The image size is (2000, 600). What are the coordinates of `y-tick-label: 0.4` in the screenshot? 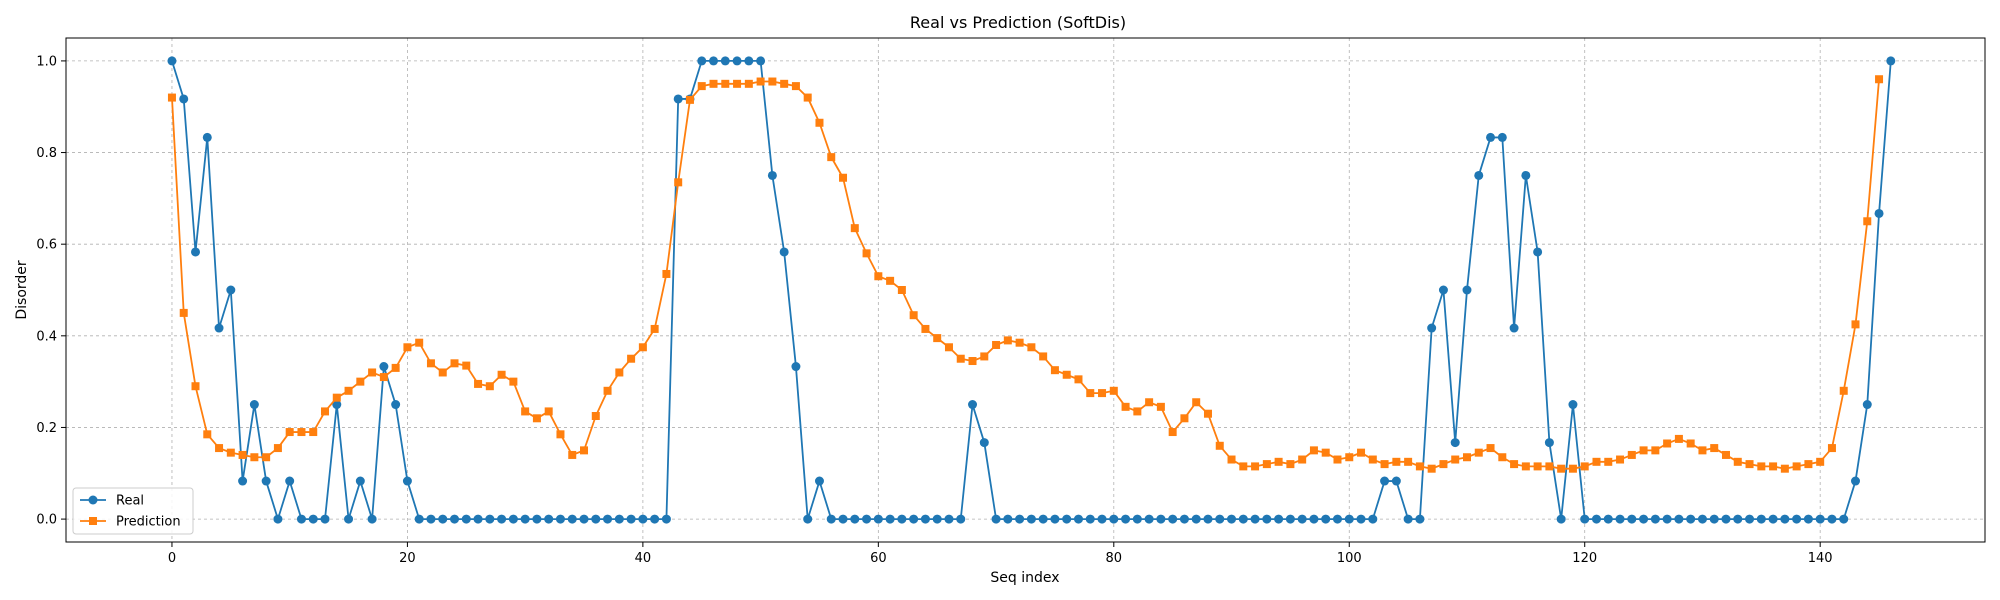 It's located at (46, 336).